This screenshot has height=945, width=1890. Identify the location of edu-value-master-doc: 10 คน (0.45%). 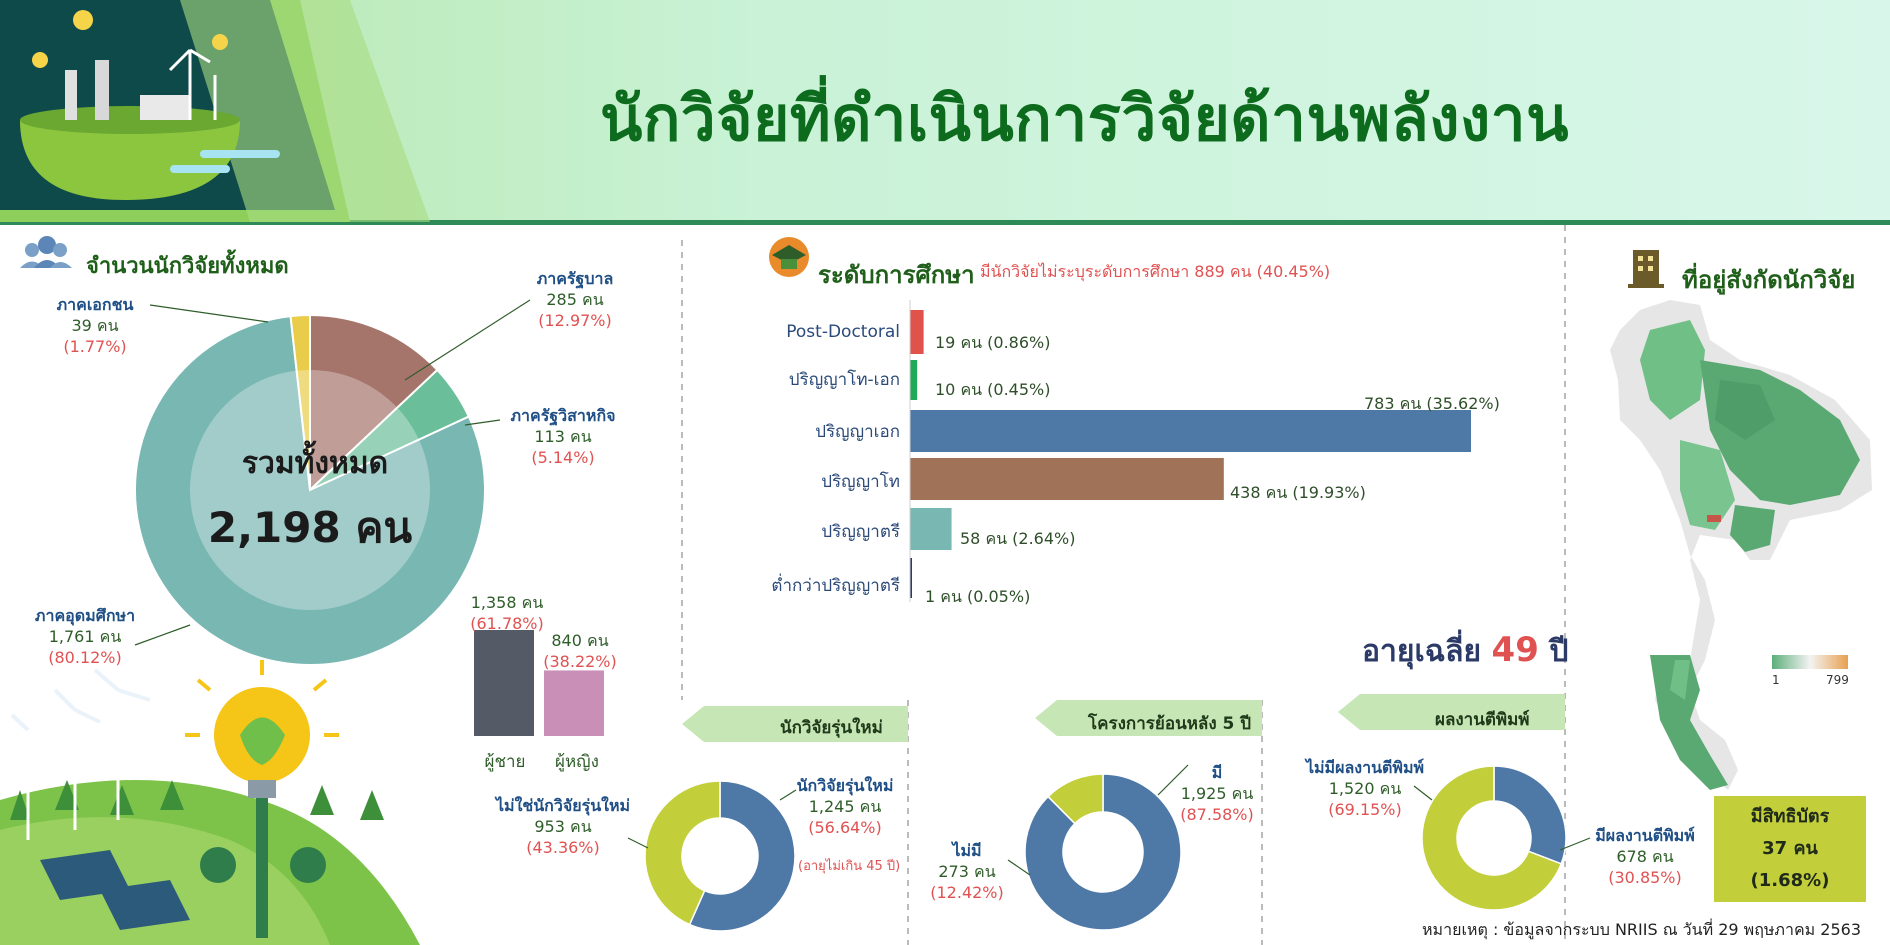
(993, 389).